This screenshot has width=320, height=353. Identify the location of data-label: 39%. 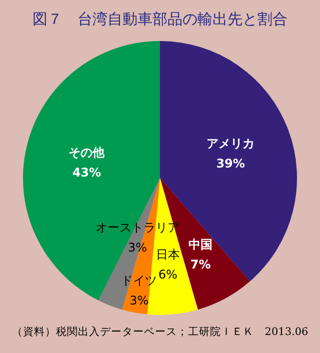
(230, 163).